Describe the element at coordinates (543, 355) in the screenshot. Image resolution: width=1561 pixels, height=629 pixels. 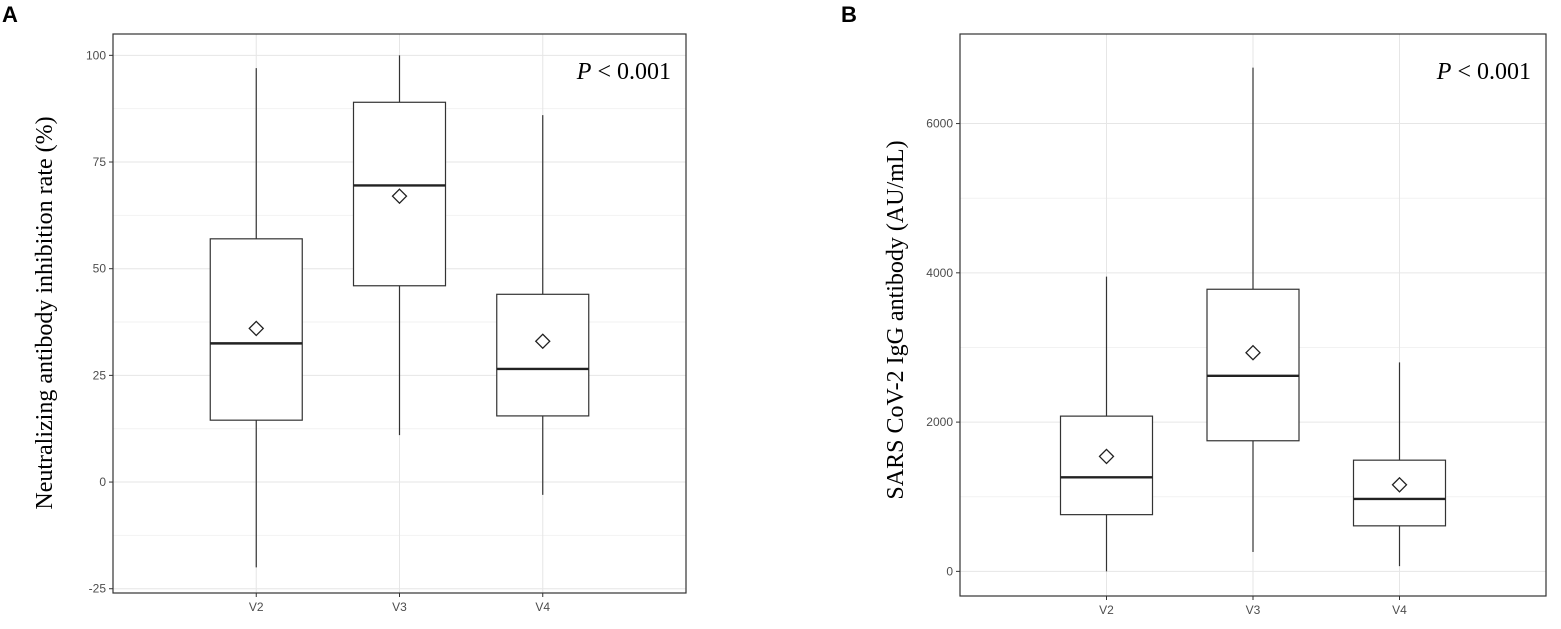
I see `panel-a-iqr-box` at that location.